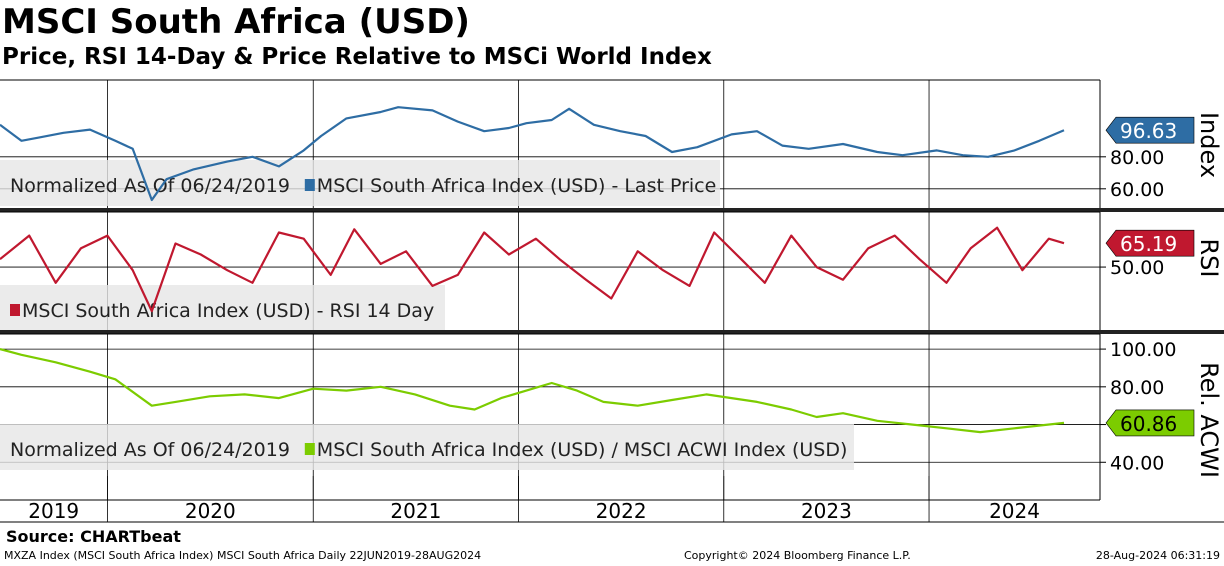 This screenshot has height=566, width=1224. Describe the element at coordinates (1209, 145) in the screenshot. I see `panel-axis-label: Index` at that location.